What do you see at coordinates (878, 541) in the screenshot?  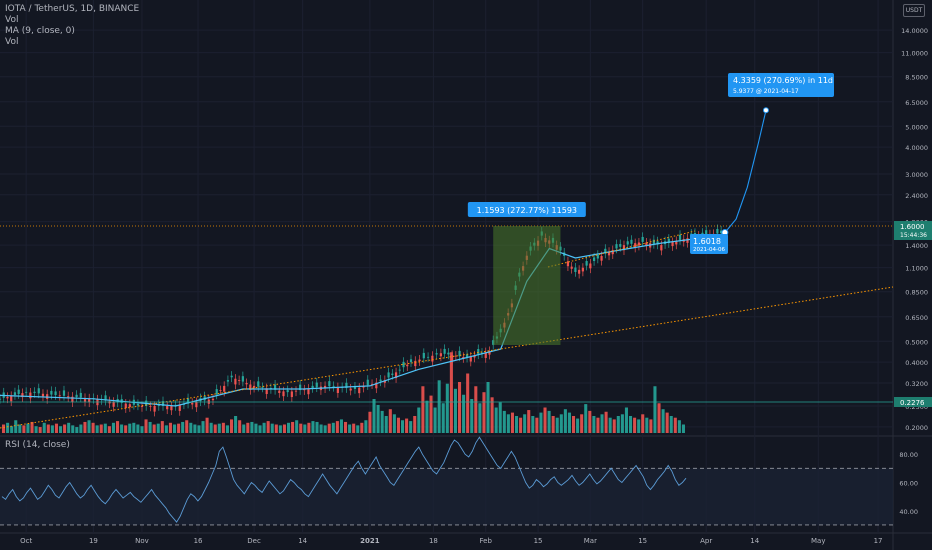 I see `time-tick-label: 17` at bounding box center [878, 541].